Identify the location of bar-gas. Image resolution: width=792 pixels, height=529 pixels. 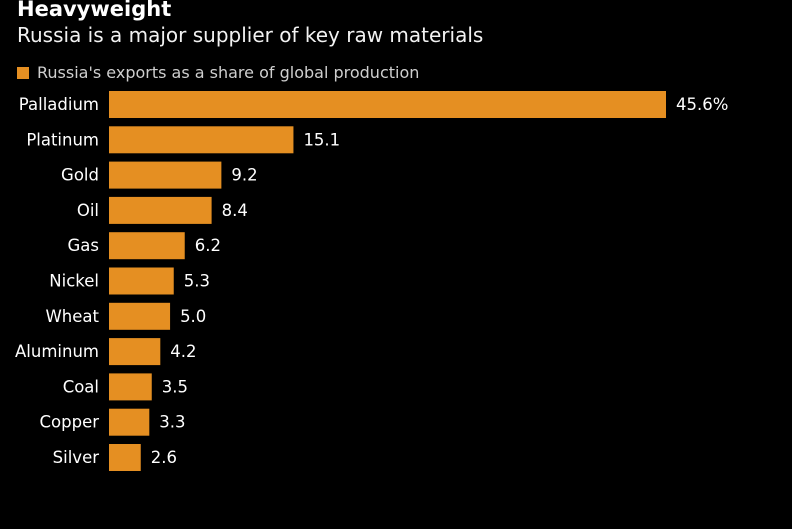
(147, 246).